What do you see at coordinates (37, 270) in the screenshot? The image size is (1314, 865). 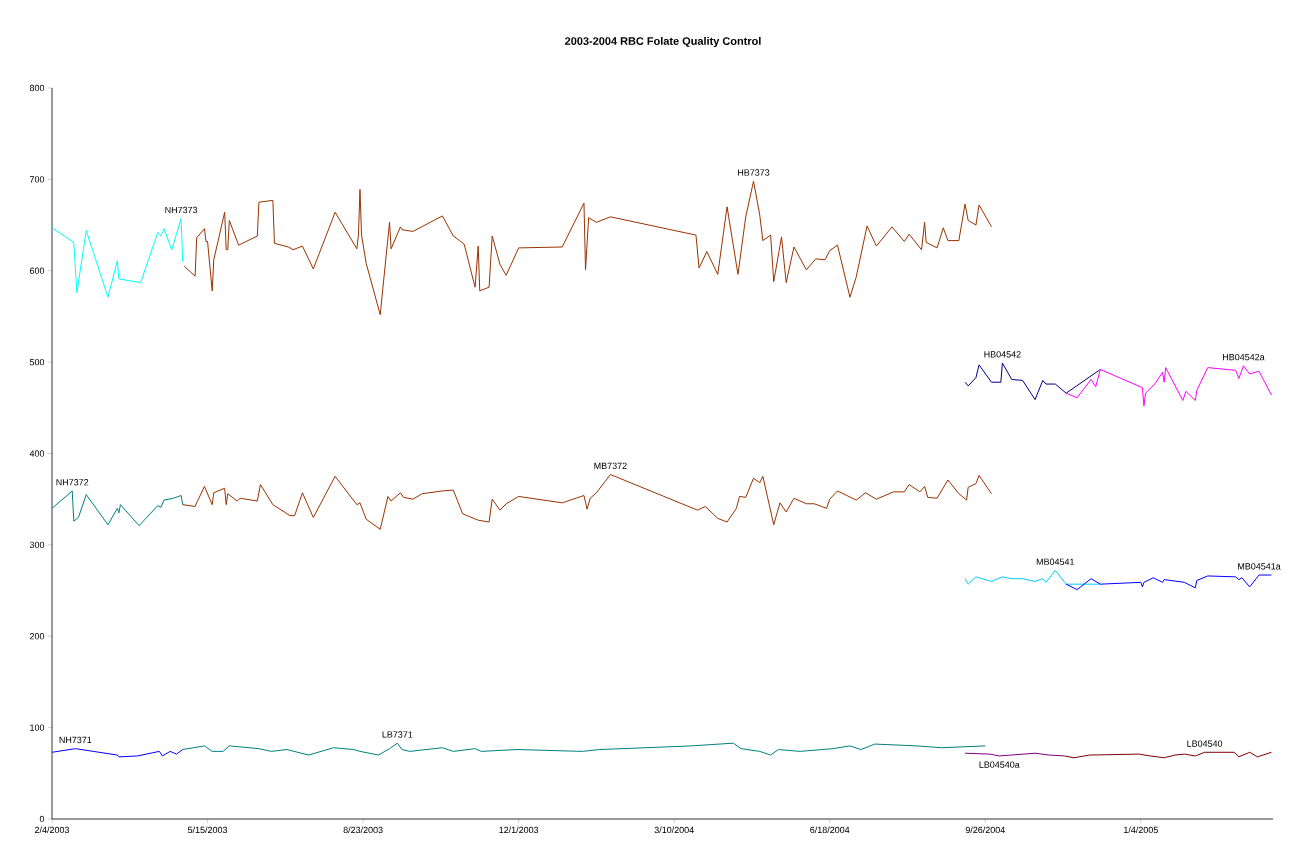 I see `y-tick-label: 600` at bounding box center [37, 270].